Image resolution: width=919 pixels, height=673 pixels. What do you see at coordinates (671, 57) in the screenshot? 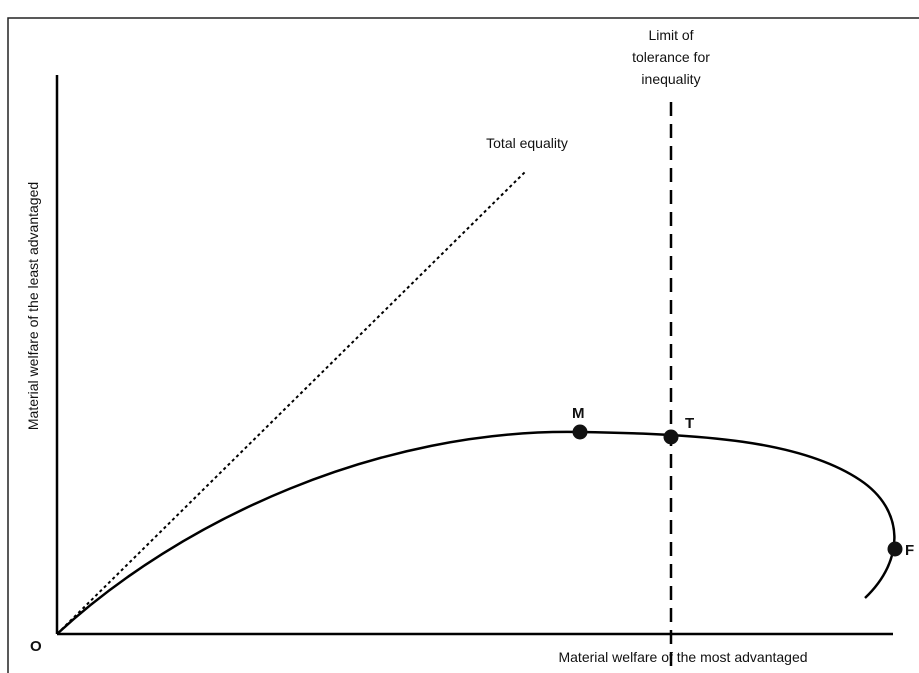
I see `limit-label: tolerance for` at bounding box center [671, 57].